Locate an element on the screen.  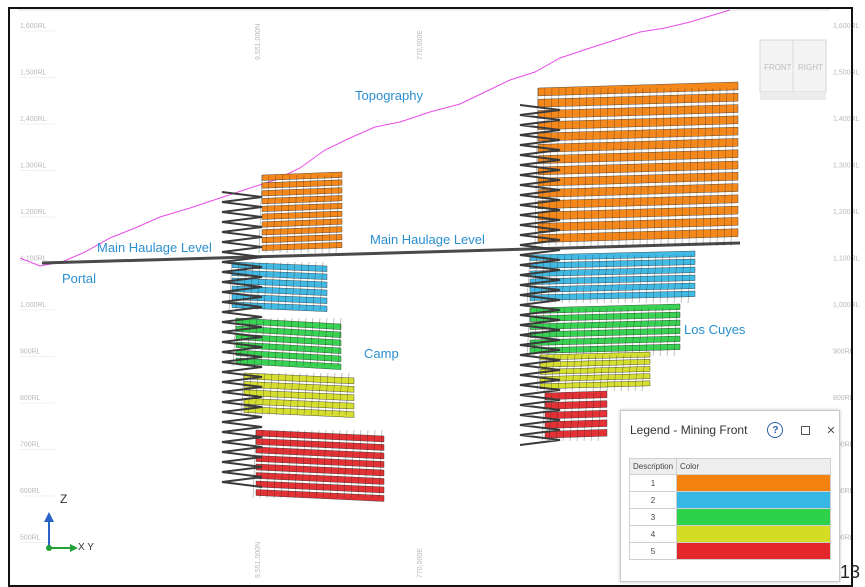
ramp-spiral is located at coordinates (540, 275).